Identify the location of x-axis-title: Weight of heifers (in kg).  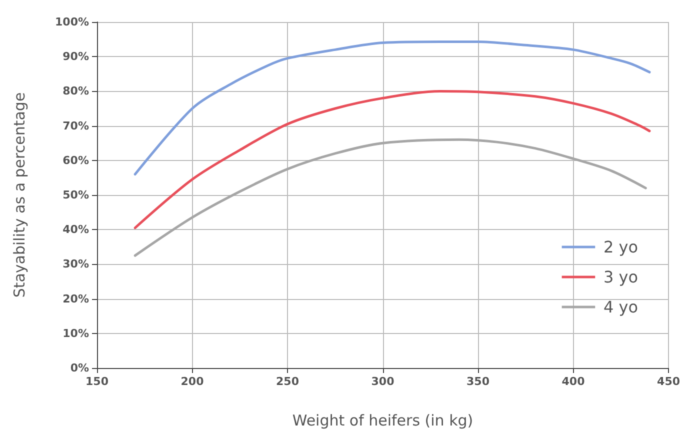
(383, 421).